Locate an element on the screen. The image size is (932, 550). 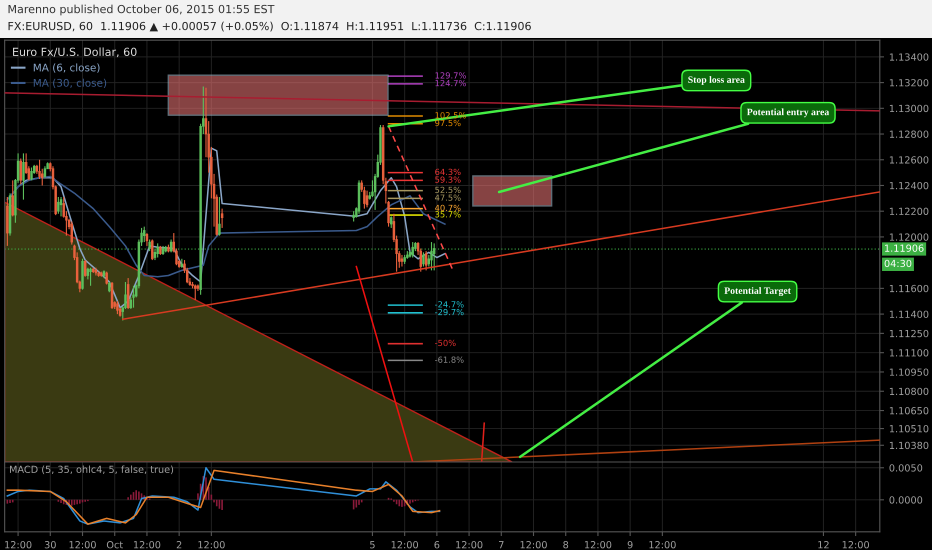
y-tick-label: 0.0050 is located at coordinates (905, 468).